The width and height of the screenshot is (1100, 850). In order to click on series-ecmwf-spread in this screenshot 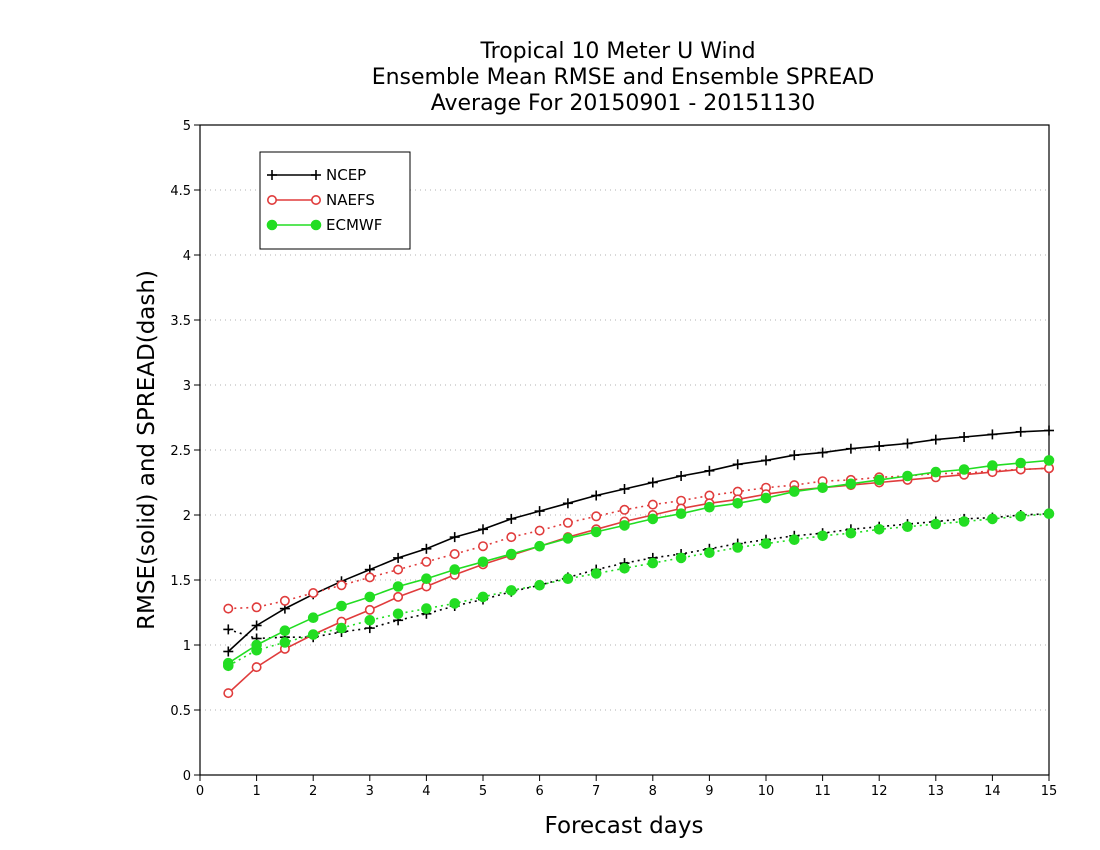, I will do `click(639, 590)`.